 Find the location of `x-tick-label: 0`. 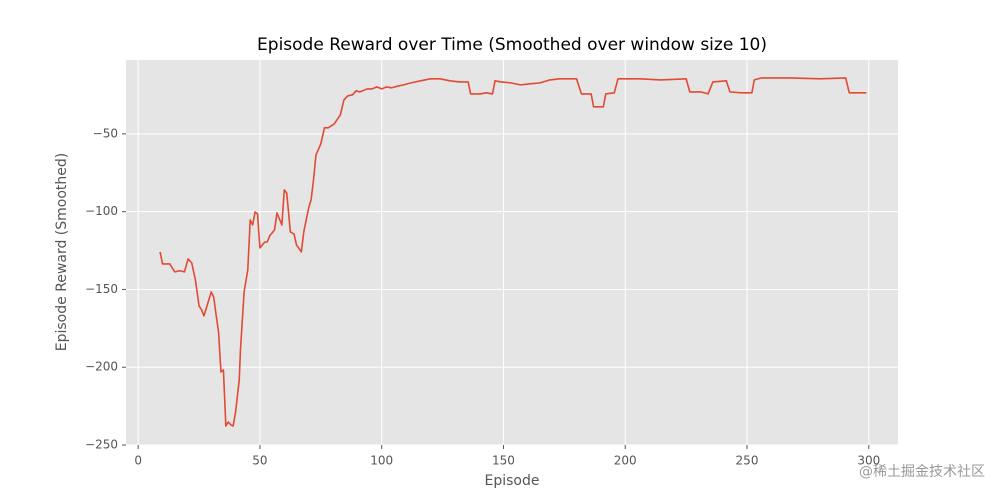

x-tick-label: 0 is located at coordinates (138, 461).